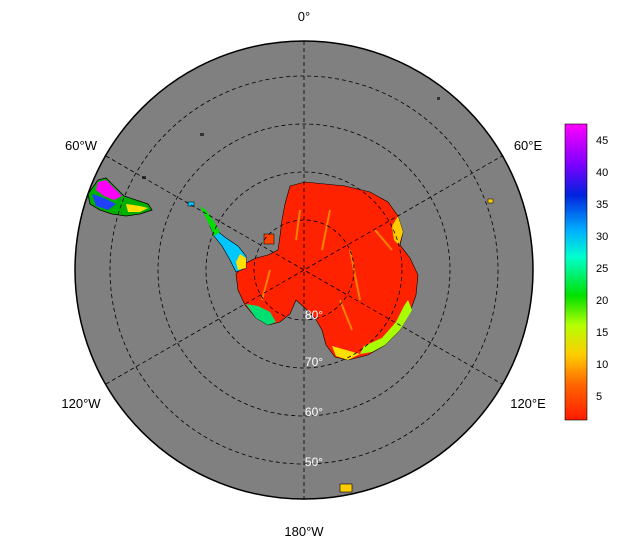 The image size is (625, 552). What do you see at coordinates (304, 531) in the screenshot?
I see `lon-label-180w: 180°W` at bounding box center [304, 531].